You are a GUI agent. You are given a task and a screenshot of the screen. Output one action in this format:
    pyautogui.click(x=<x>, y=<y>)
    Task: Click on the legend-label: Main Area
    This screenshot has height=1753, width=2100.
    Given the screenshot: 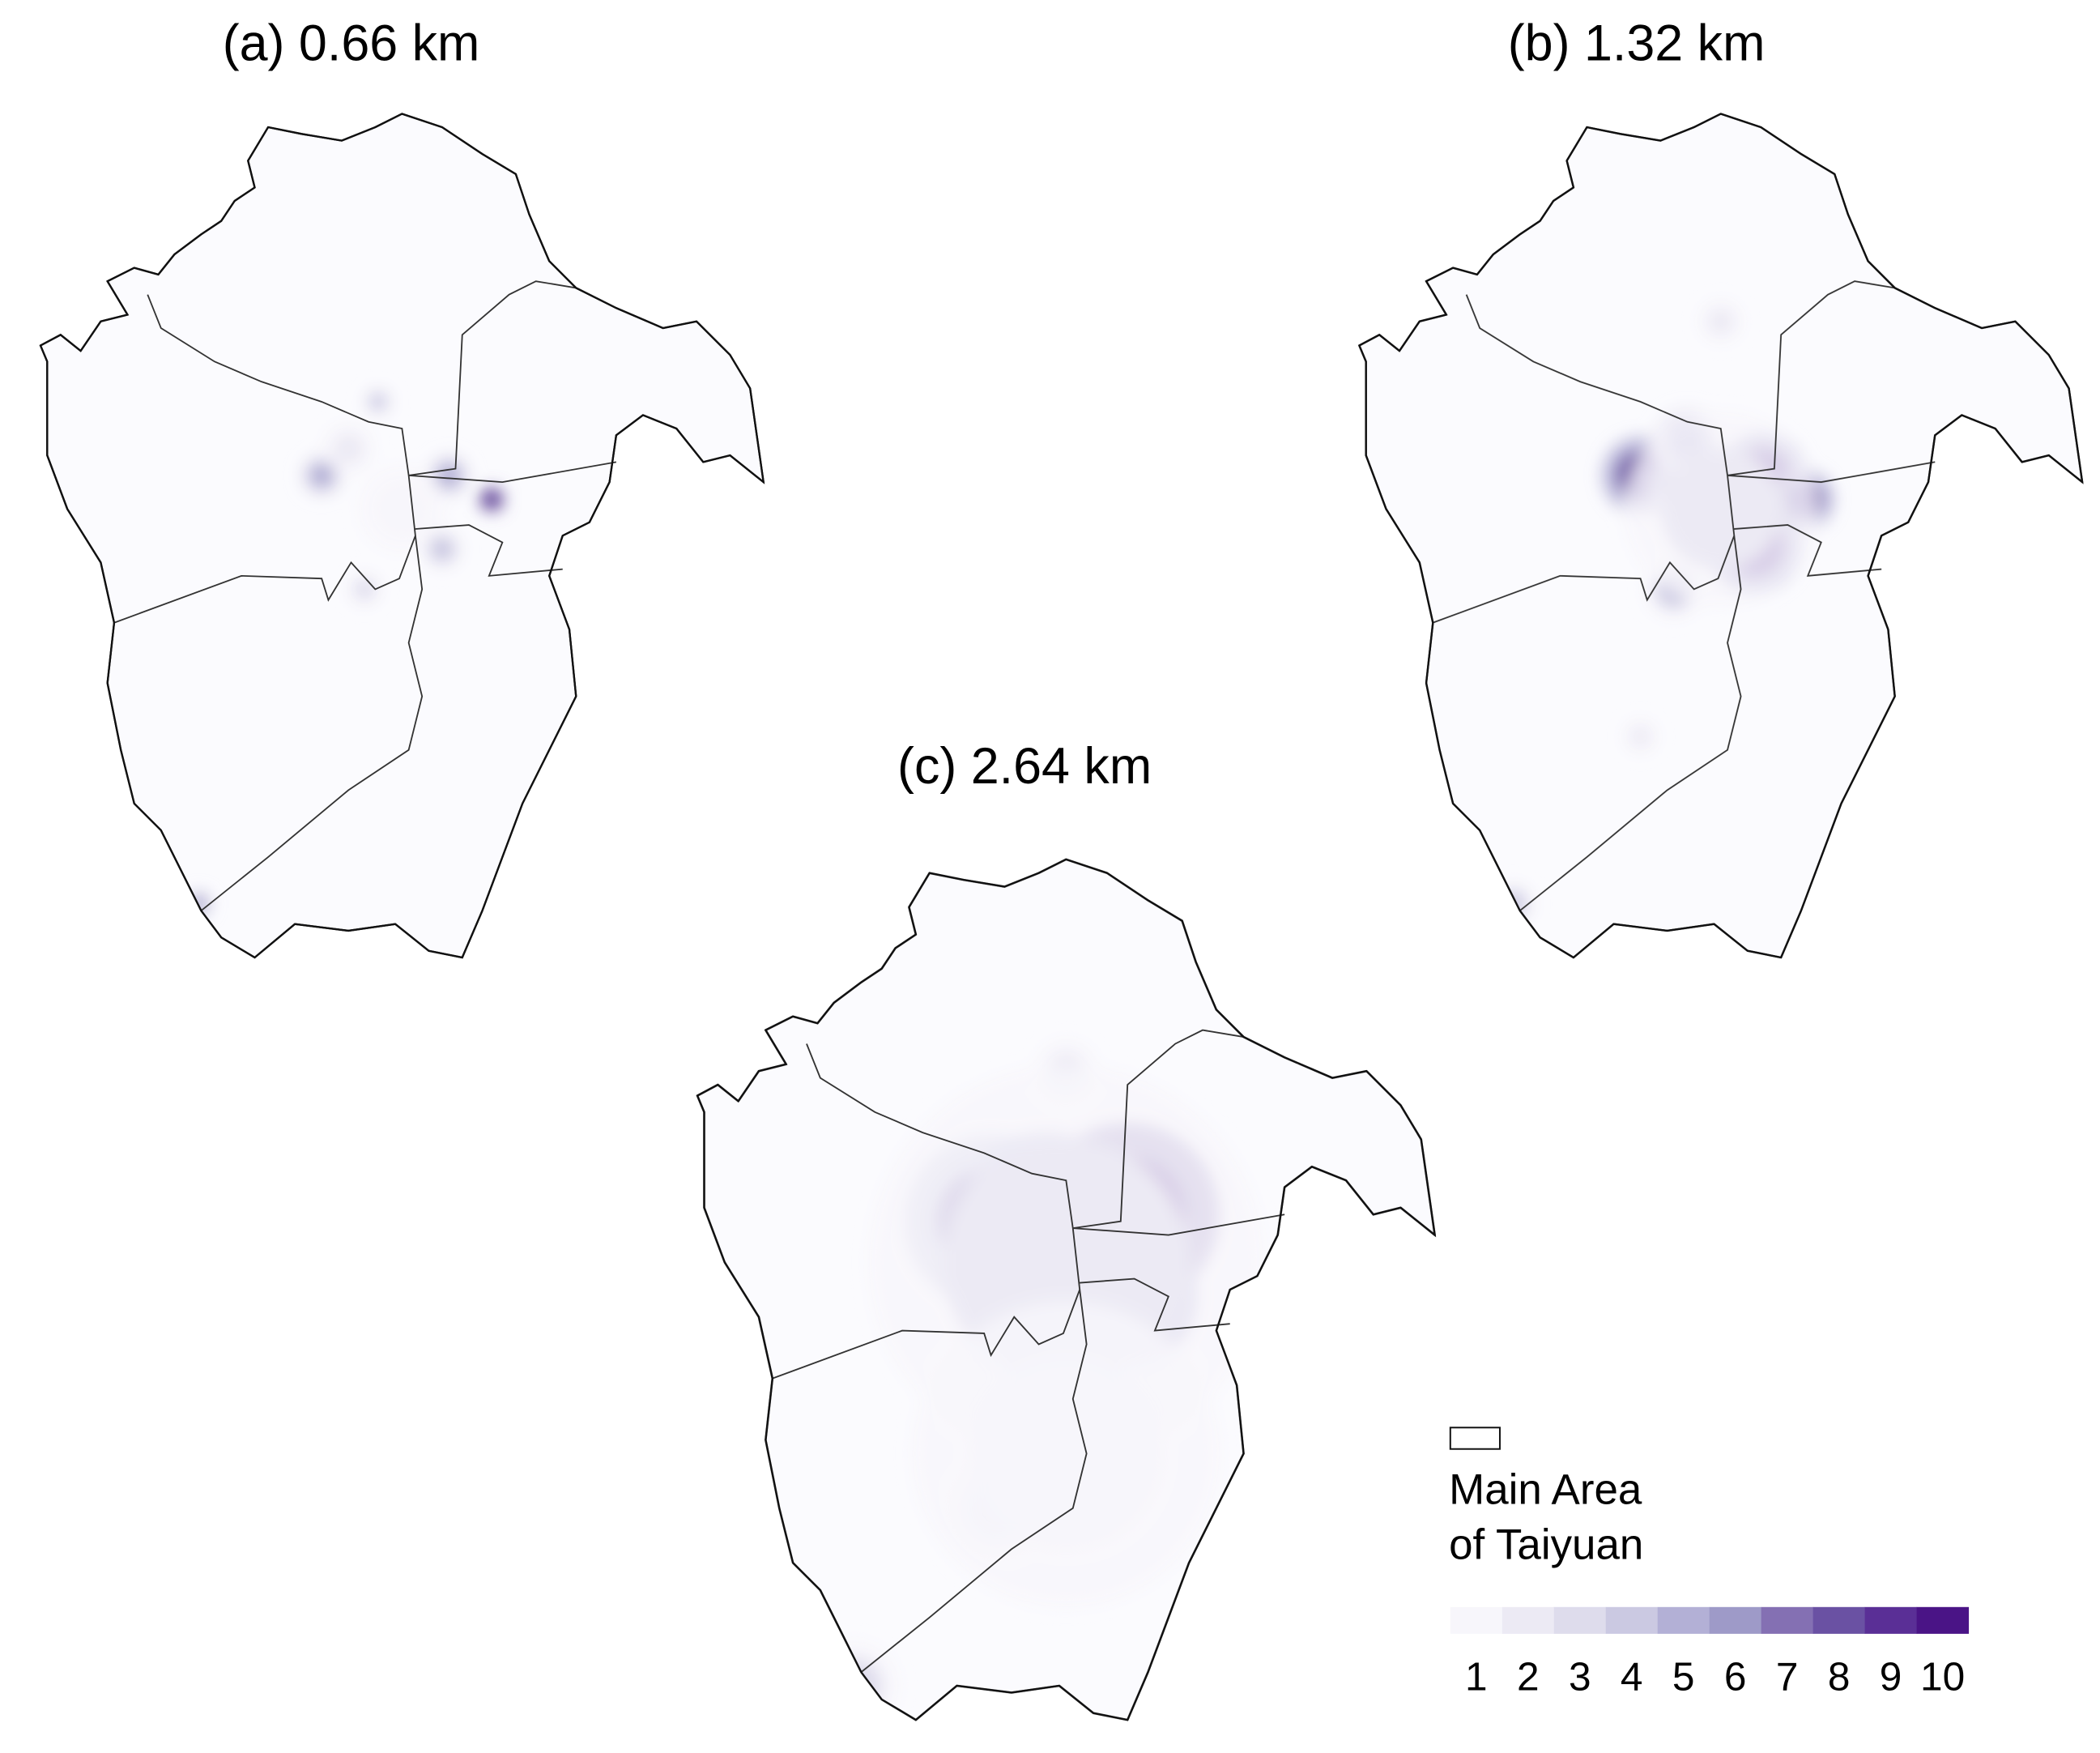 What is the action you would take?
    pyautogui.click(x=1545, y=1490)
    